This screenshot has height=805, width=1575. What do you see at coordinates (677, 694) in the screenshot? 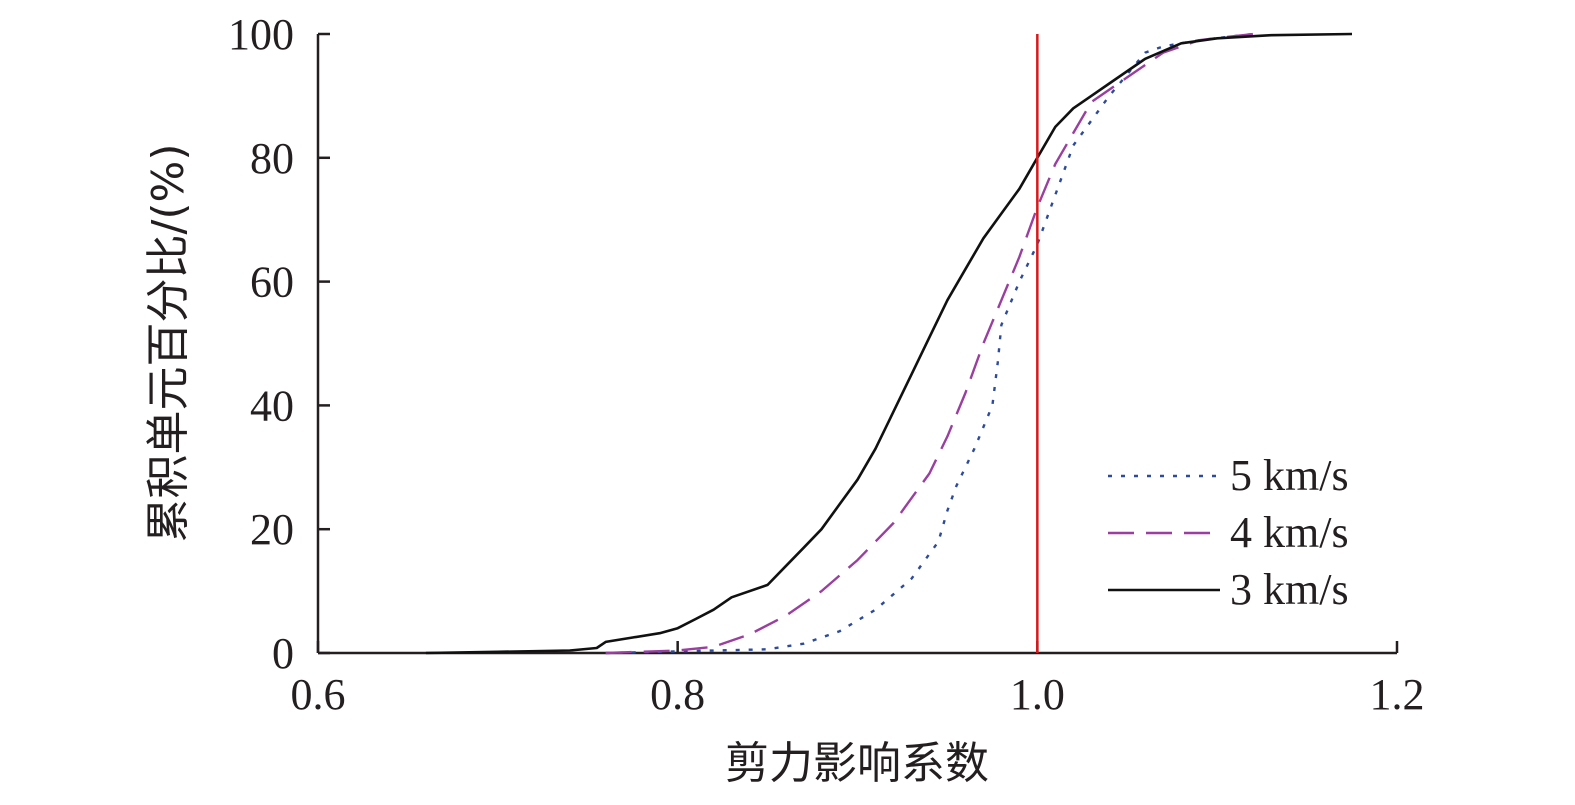
I see `x-tick-label: 0.8` at bounding box center [677, 694].